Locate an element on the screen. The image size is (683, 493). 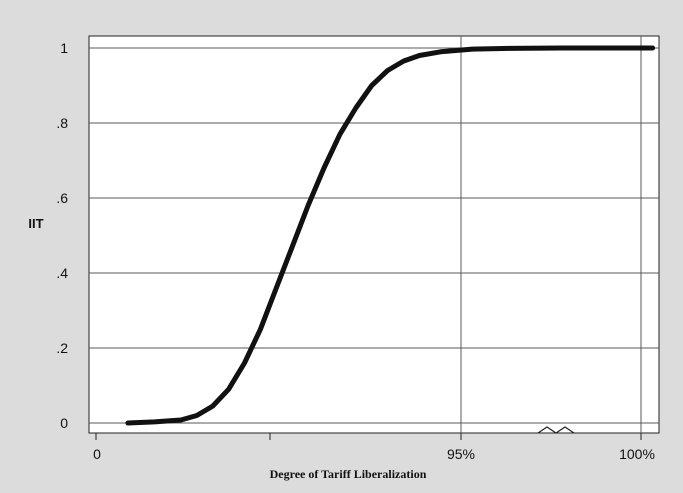
x-ticks is located at coordinates (368, 436).